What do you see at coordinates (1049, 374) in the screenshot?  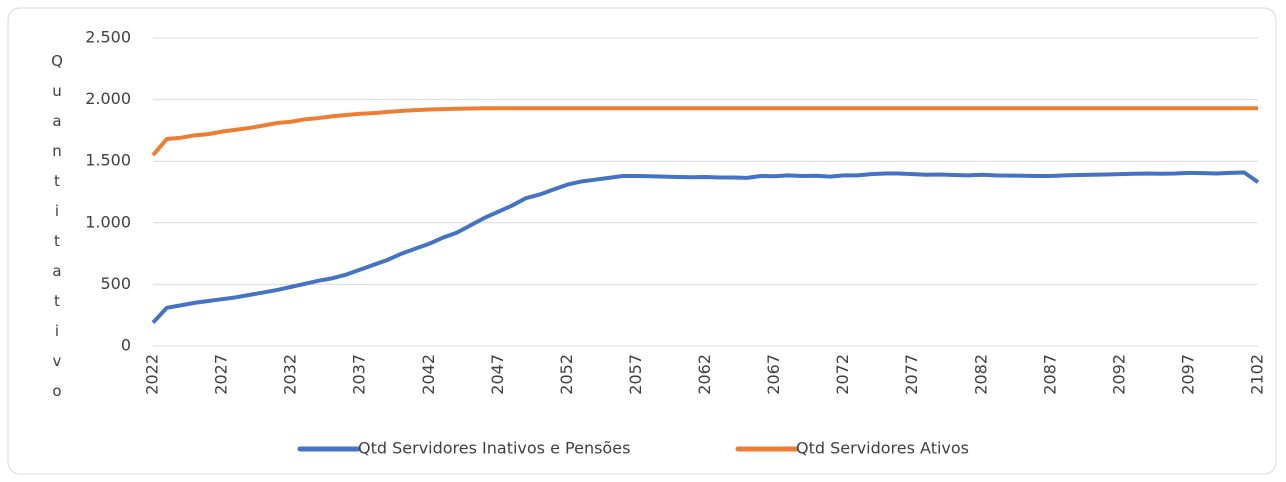 I see `x-tick-label: 2087` at bounding box center [1049, 374].